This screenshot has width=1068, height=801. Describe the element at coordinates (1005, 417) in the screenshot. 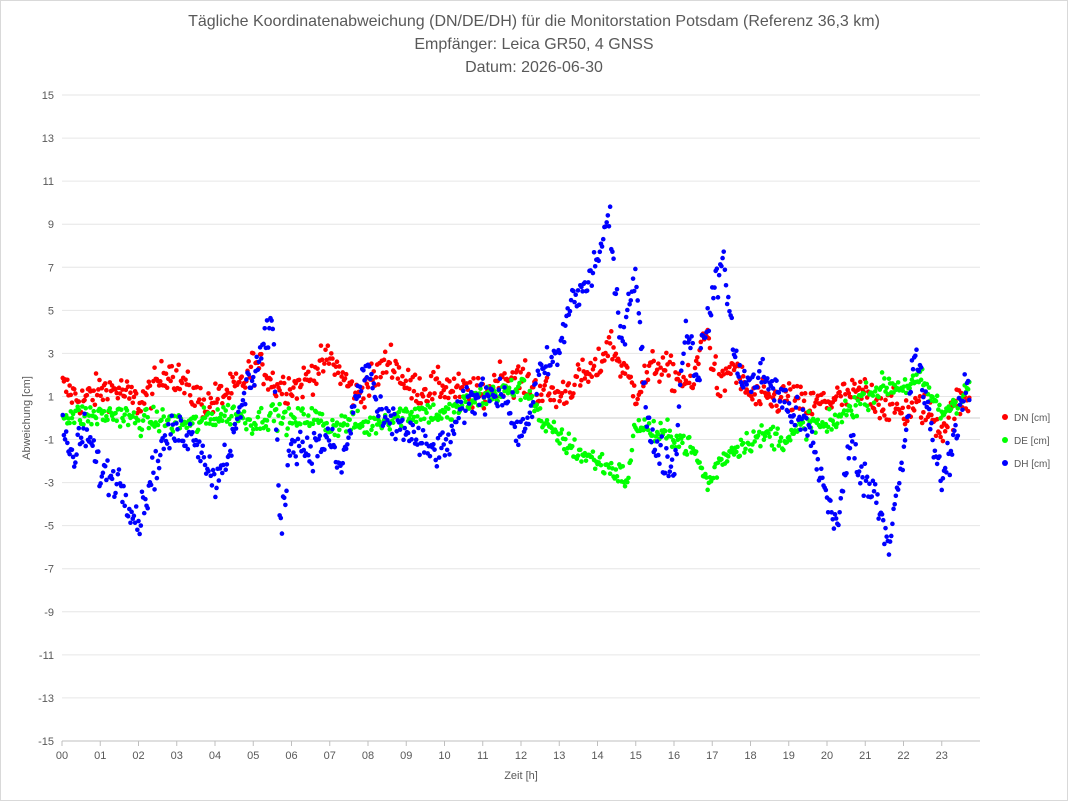

I see `legend-marker` at that location.